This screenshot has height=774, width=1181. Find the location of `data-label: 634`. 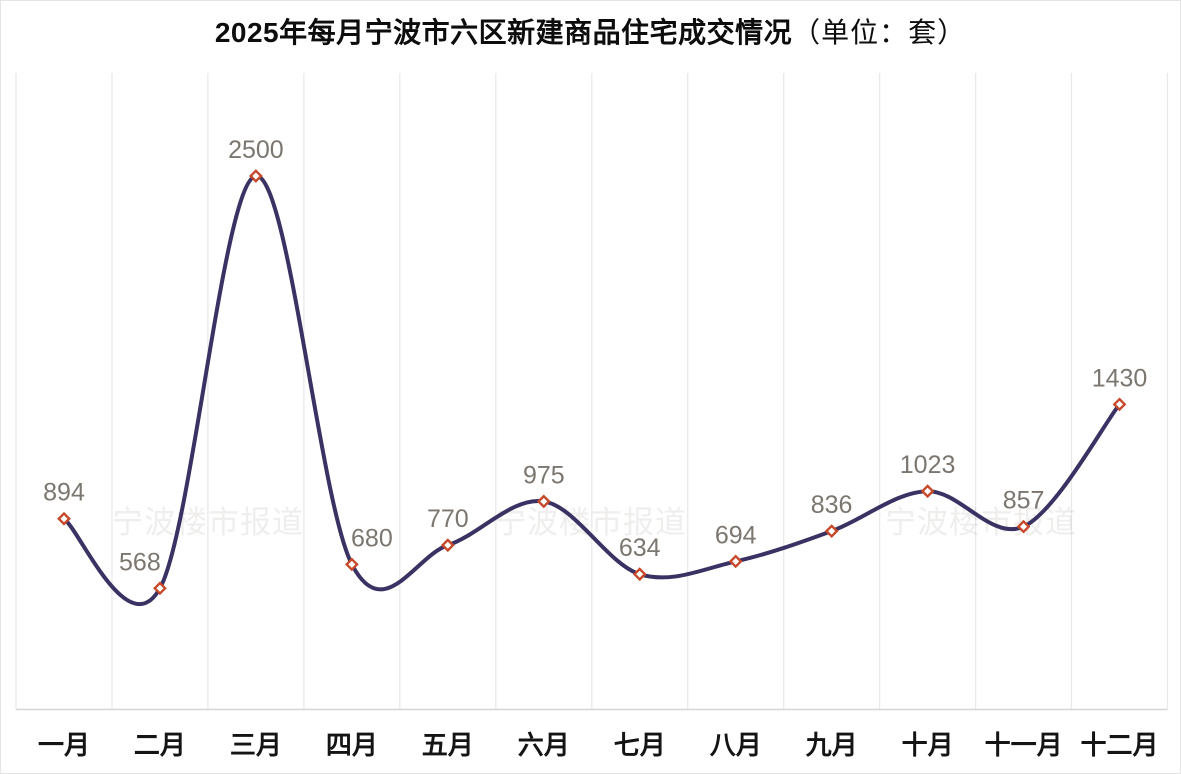

data-label: 634 is located at coordinates (640, 548).